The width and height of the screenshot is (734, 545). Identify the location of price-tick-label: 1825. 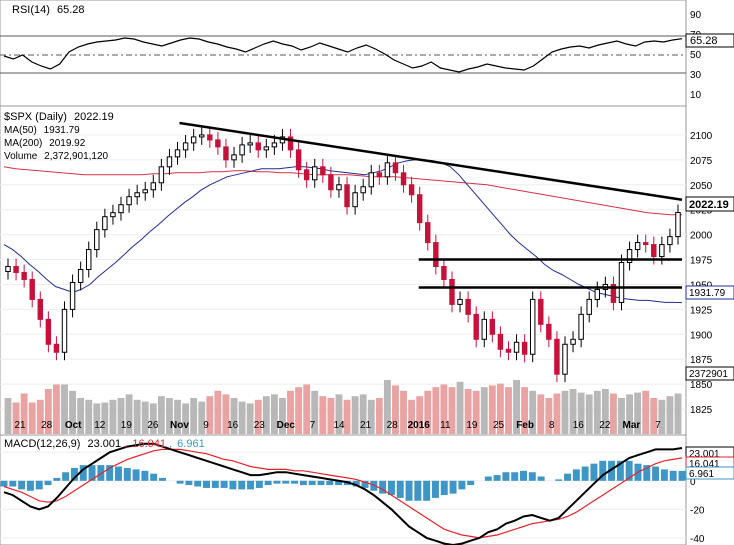
(701, 410).